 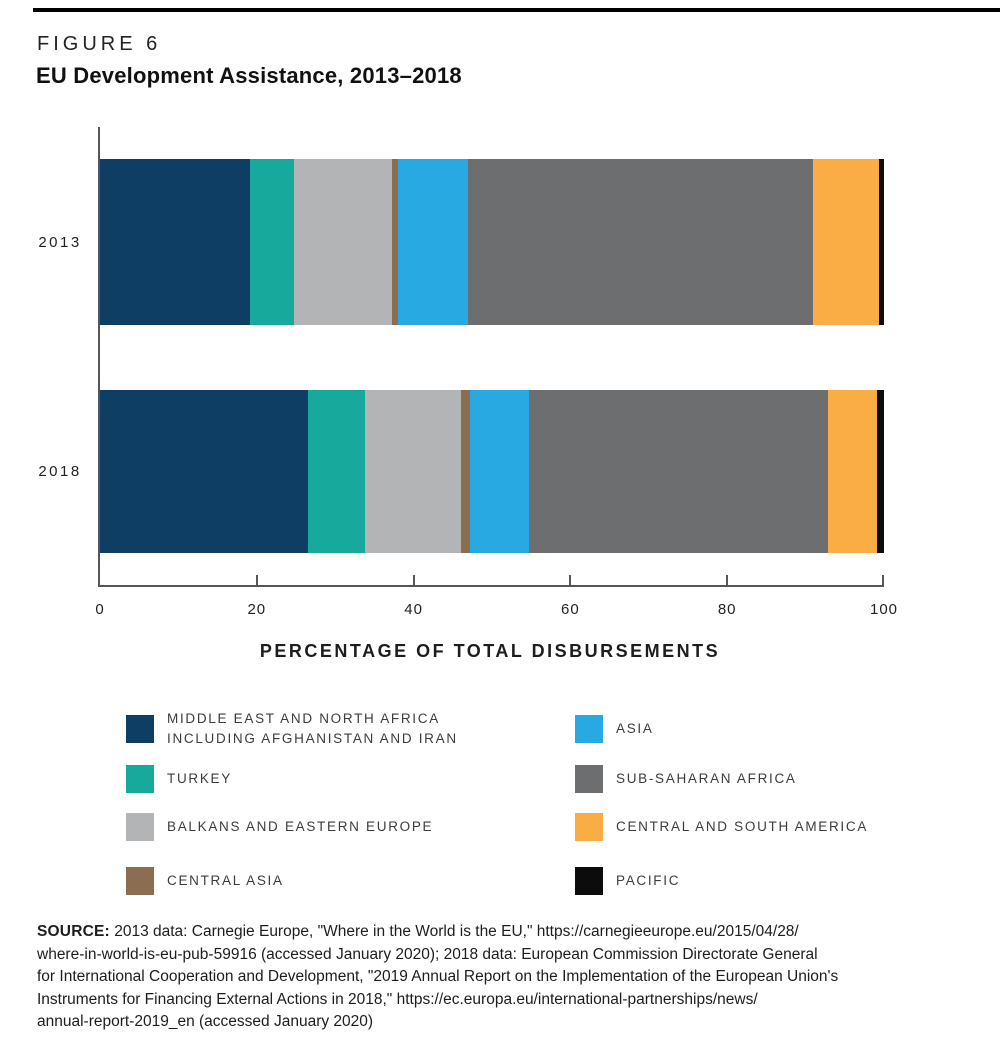 I want to click on x-axis-tick-label: 40, so click(x=413, y=609).